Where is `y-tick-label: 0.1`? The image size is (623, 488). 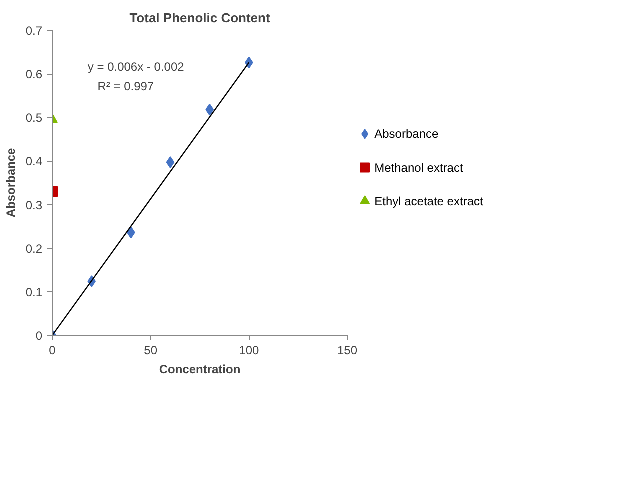
y-tick-label: 0.1 is located at coordinates (34, 292).